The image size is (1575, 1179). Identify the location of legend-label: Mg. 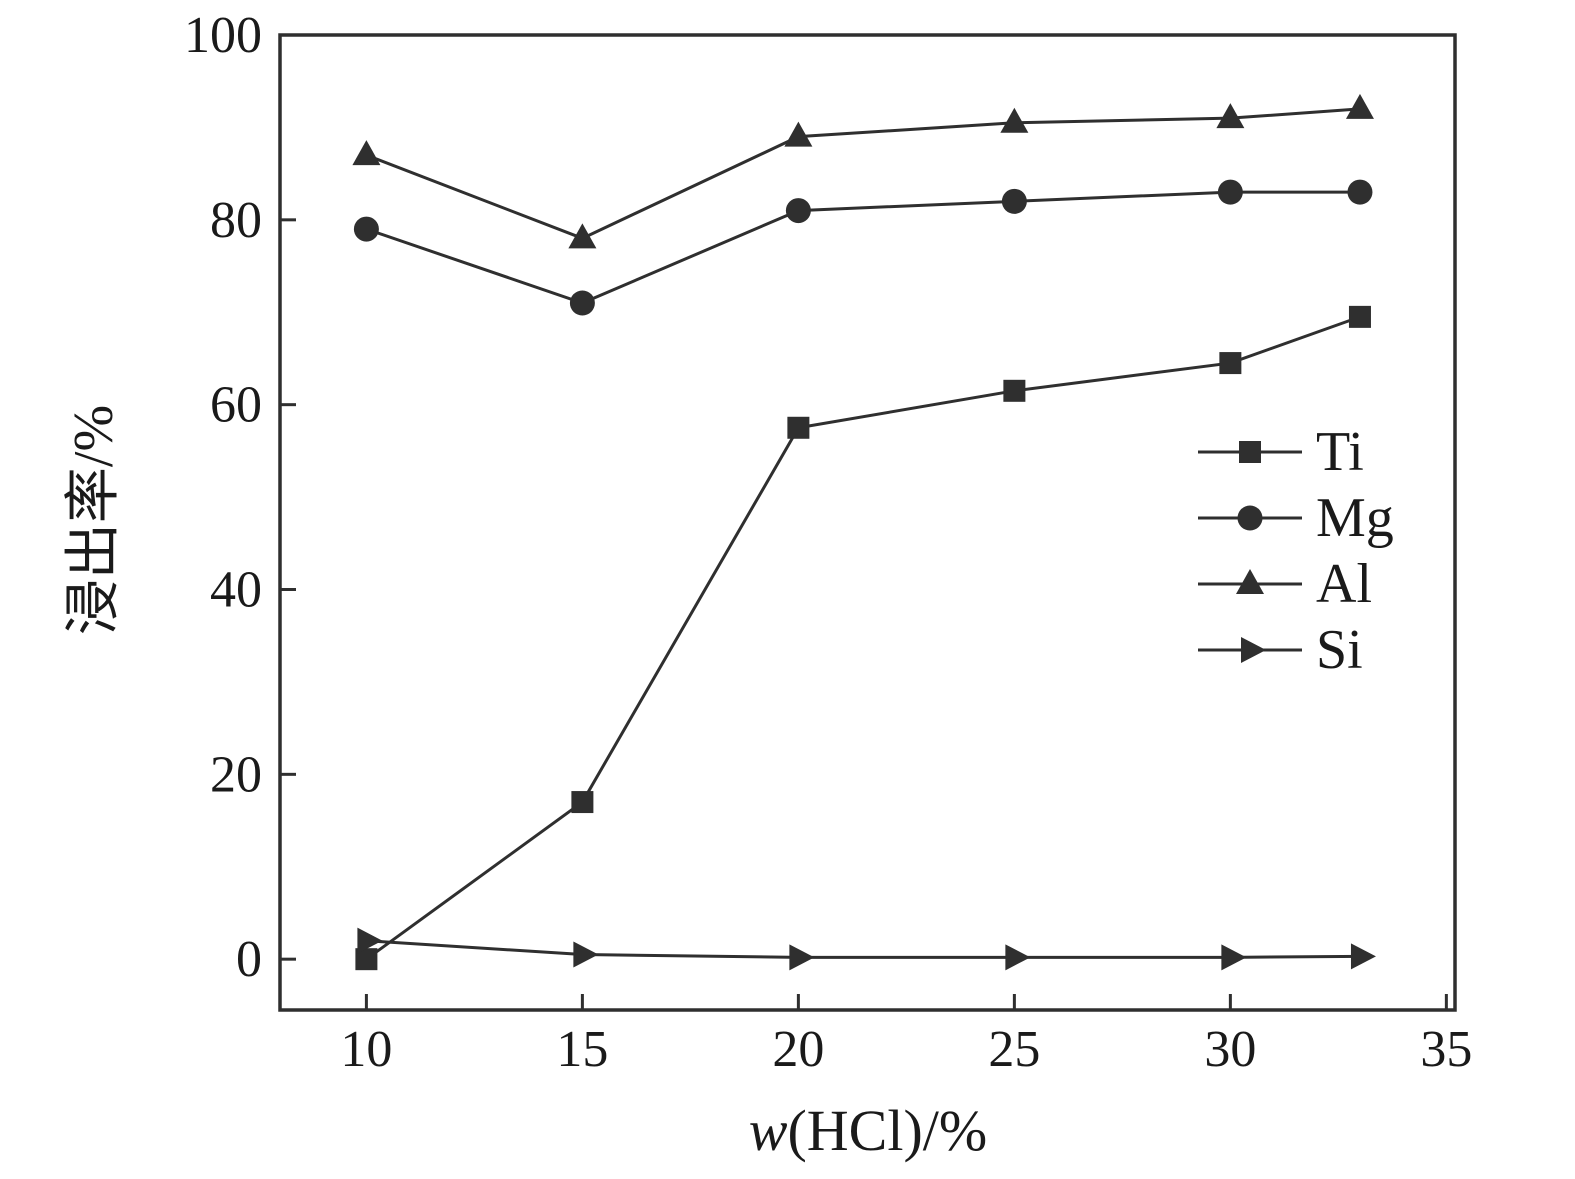
(1355, 518).